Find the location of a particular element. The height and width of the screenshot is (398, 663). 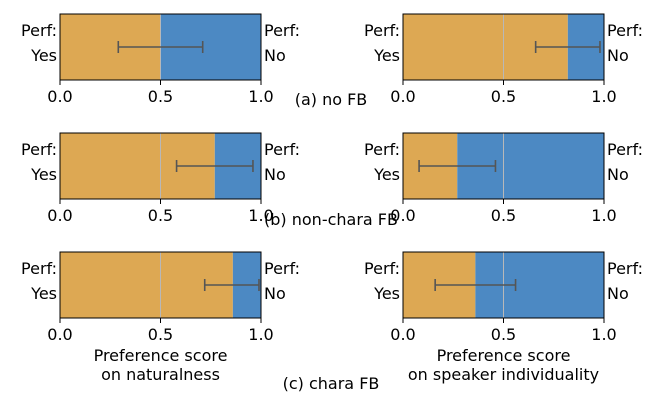

x-axis-label: on naturalness is located at coordinates (160, 374).